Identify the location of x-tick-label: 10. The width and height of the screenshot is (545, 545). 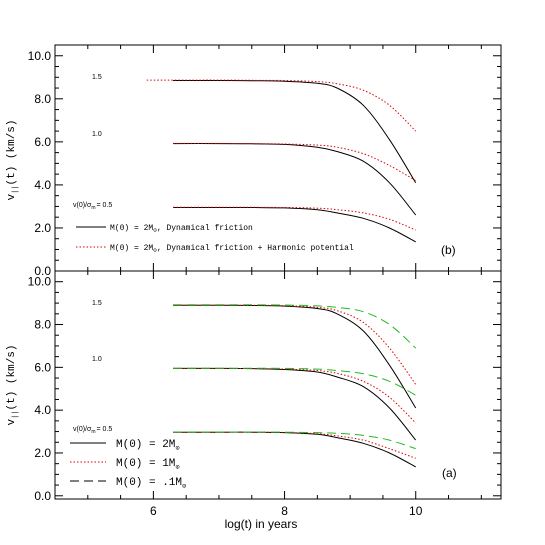
(416, 511).